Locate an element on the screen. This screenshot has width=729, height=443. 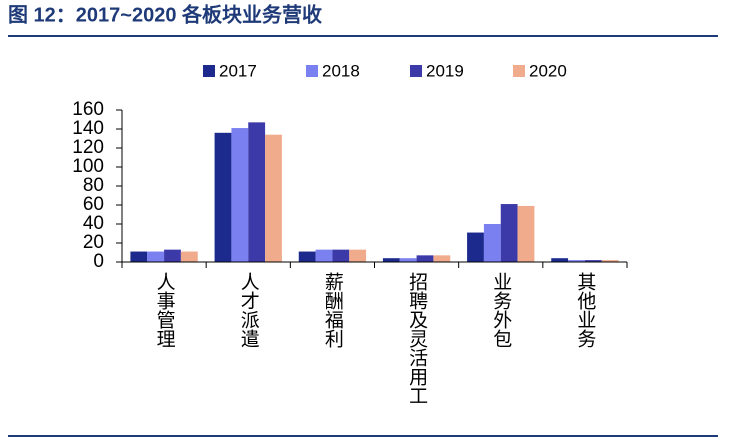
legend-label: 2020 is located at coordinates (548, 70).